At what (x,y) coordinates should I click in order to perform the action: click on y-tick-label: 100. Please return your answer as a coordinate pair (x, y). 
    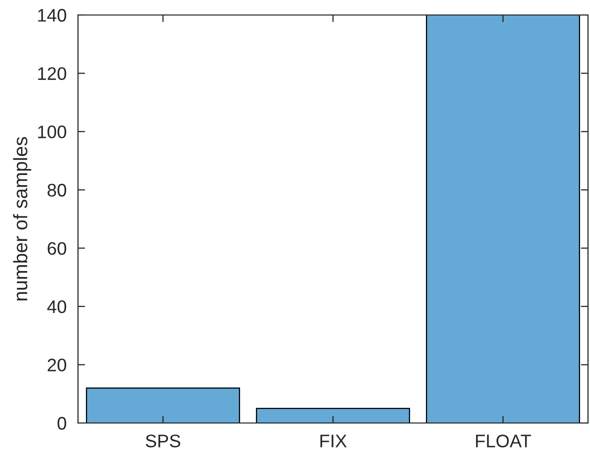
    Looking at the image, I should click on (52, 132).